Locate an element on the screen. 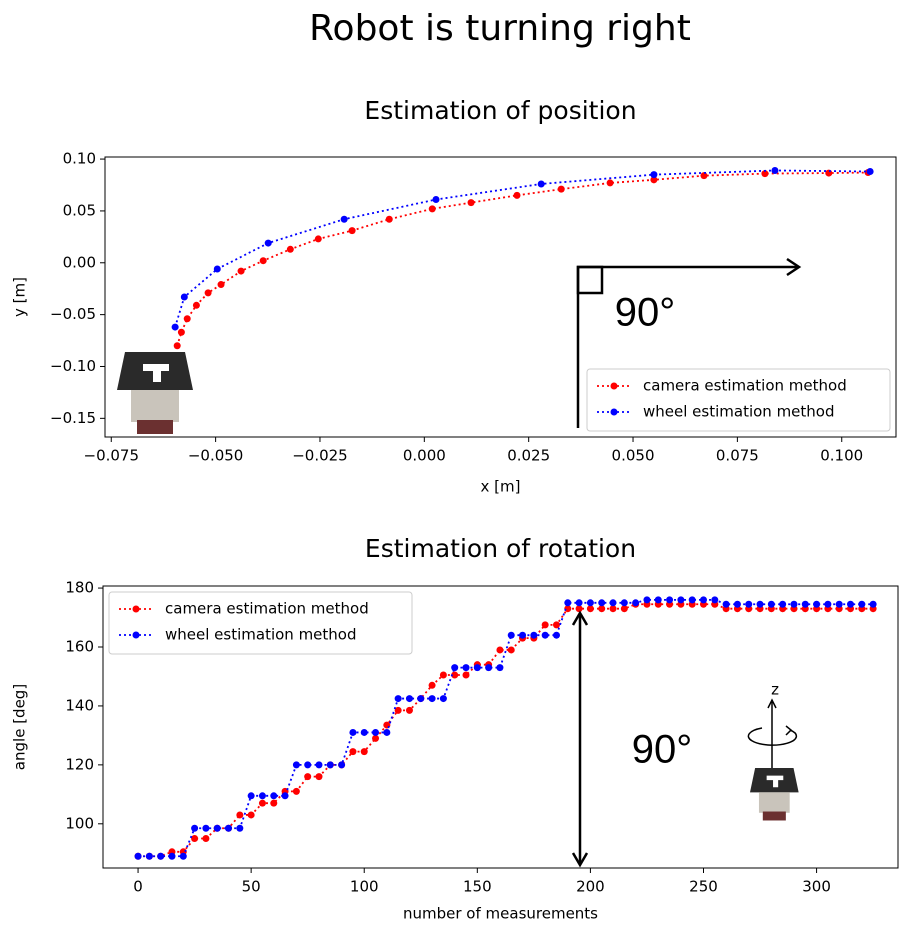  x-tick-label: −0.075 is located at coordinates (112, 456).